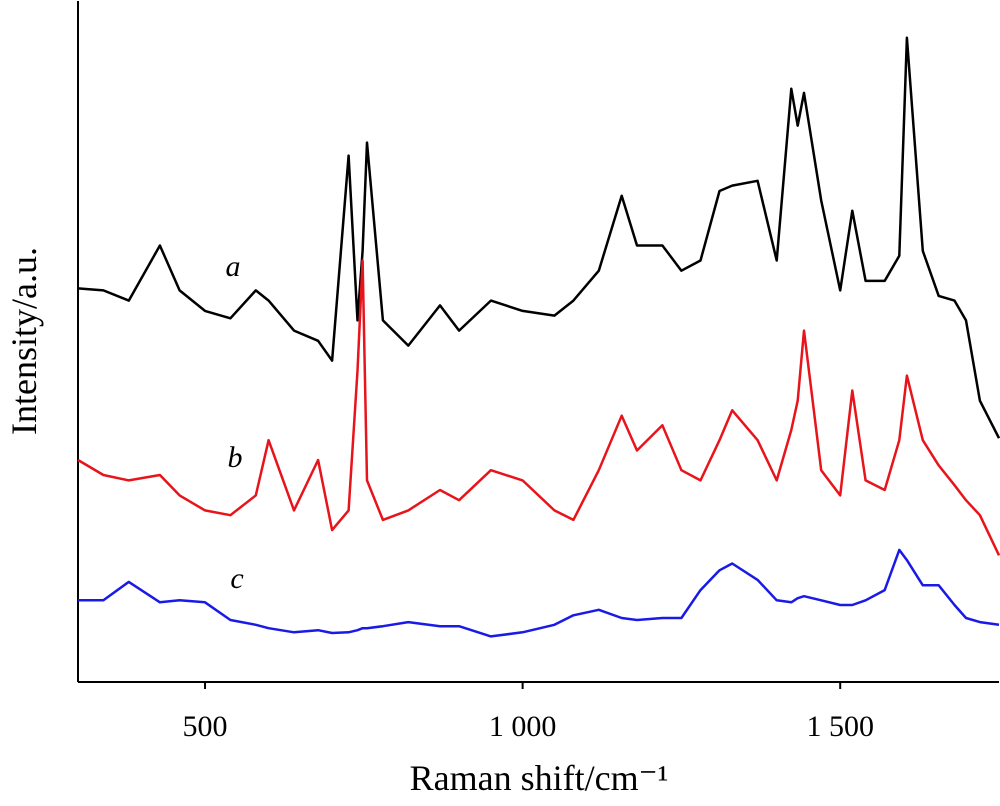  I want to click on series-label: c, so click(236, 578).